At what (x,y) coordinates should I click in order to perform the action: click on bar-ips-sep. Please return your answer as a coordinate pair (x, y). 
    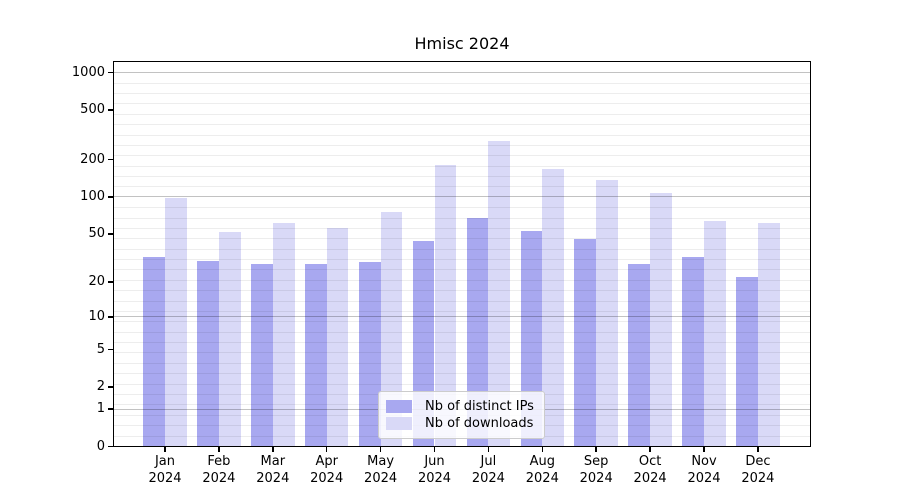
    Looking at the image, I should click on (585, 343).